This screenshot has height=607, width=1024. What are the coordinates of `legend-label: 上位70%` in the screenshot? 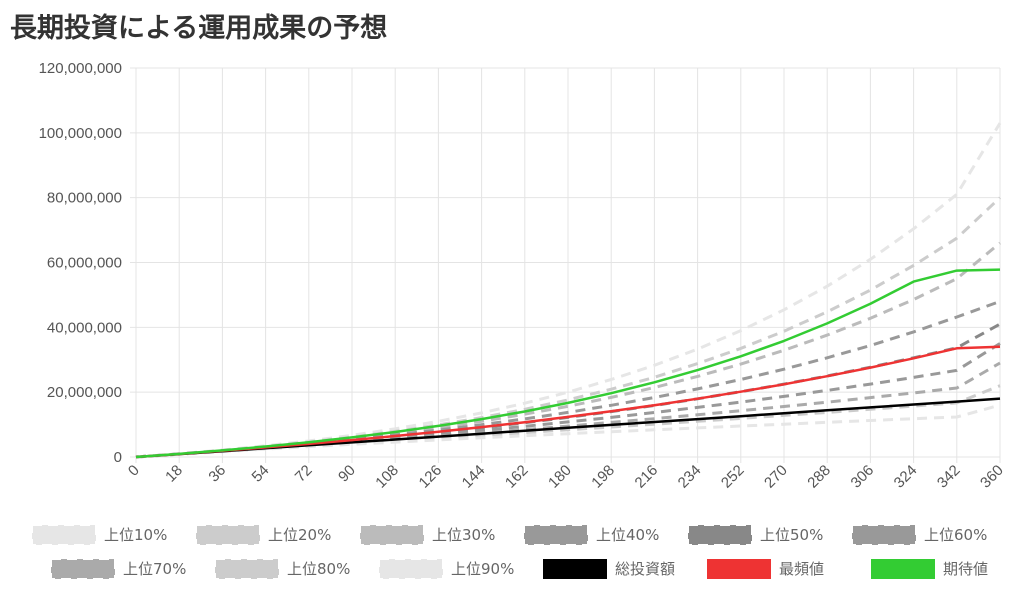 It's located at (154, 569).